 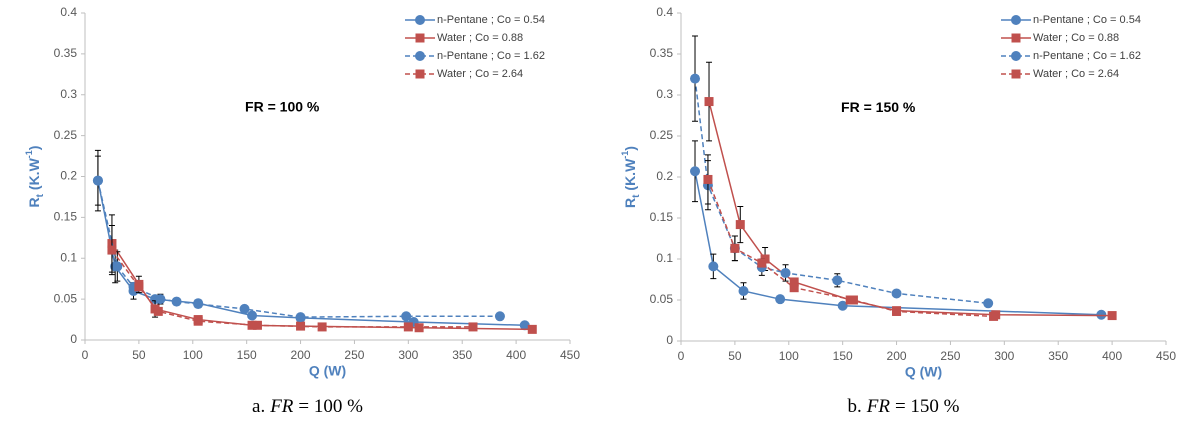 I want to click on caption: b. FR = 150 %, so click(x=903, y=406).